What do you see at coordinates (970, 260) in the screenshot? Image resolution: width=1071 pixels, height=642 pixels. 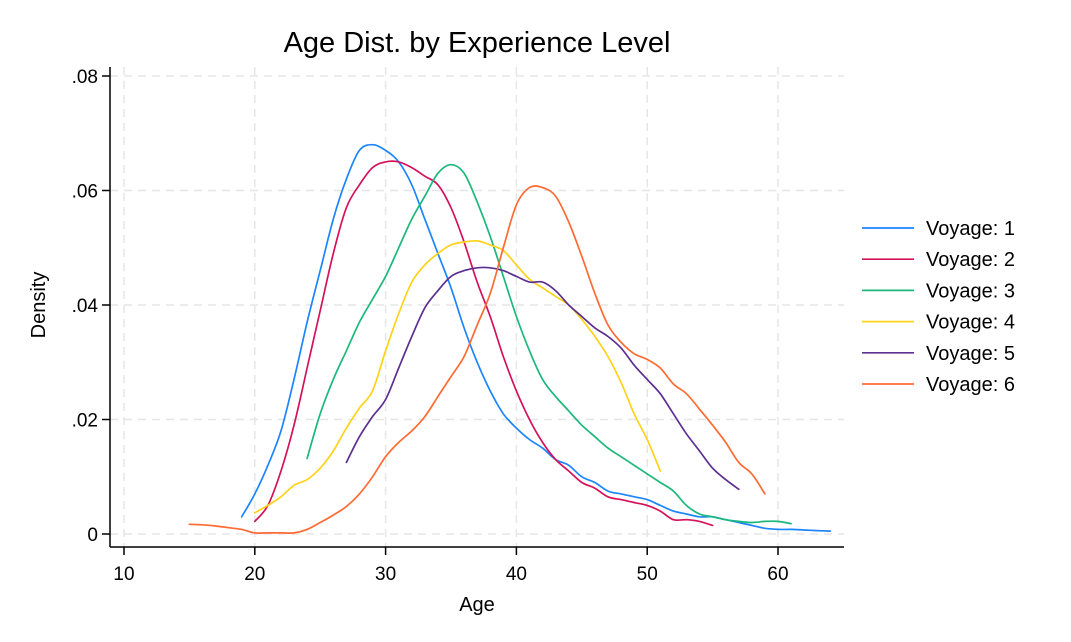 I see `legend-label: Voyage: 2` at bounding box center [970, 260].